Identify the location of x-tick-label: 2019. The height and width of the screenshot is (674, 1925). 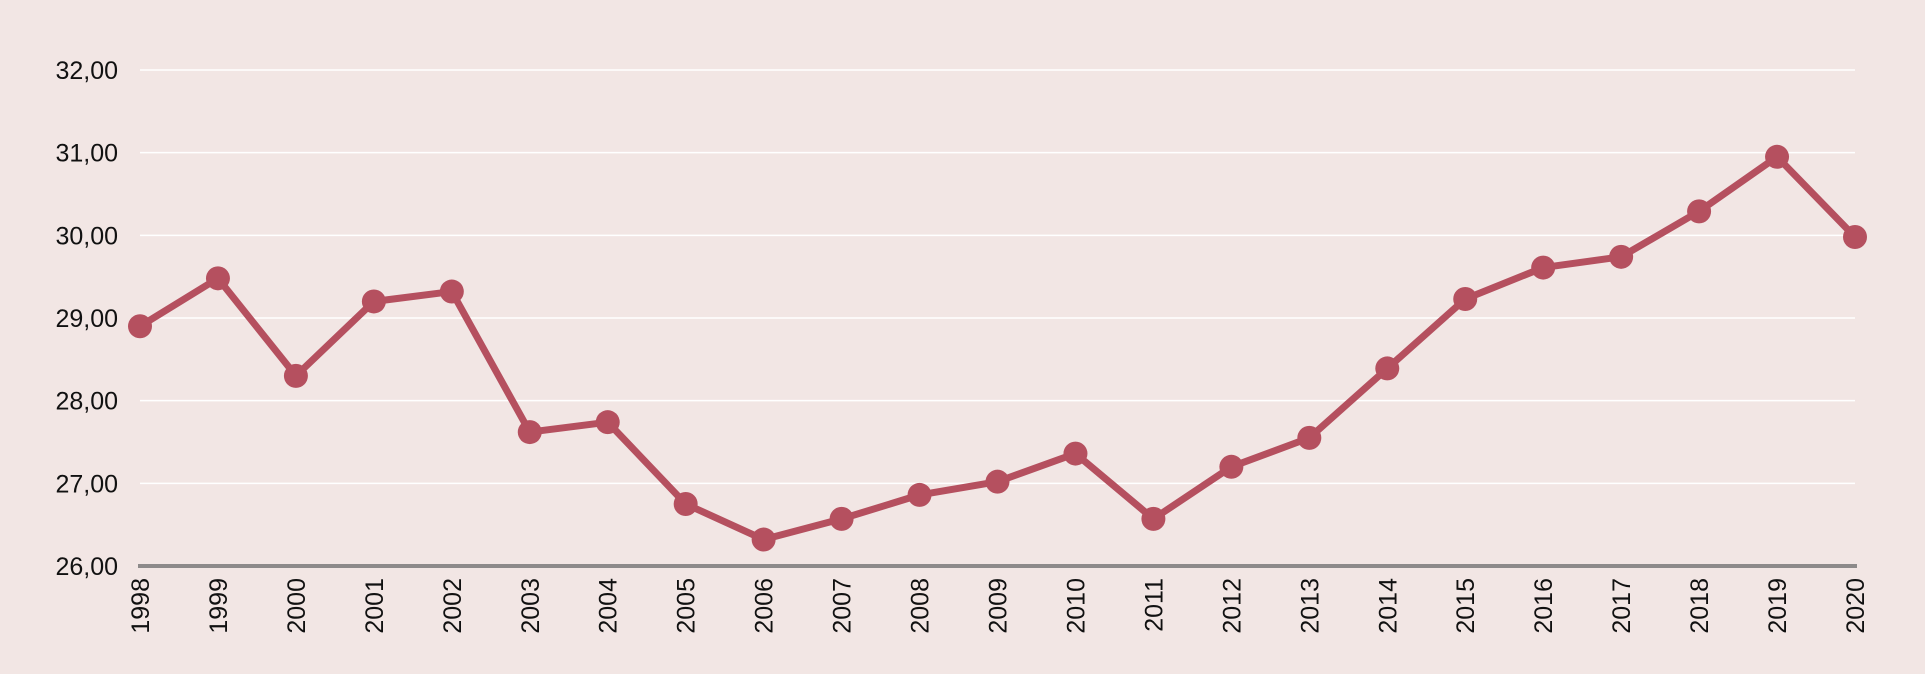
(1778, 606).